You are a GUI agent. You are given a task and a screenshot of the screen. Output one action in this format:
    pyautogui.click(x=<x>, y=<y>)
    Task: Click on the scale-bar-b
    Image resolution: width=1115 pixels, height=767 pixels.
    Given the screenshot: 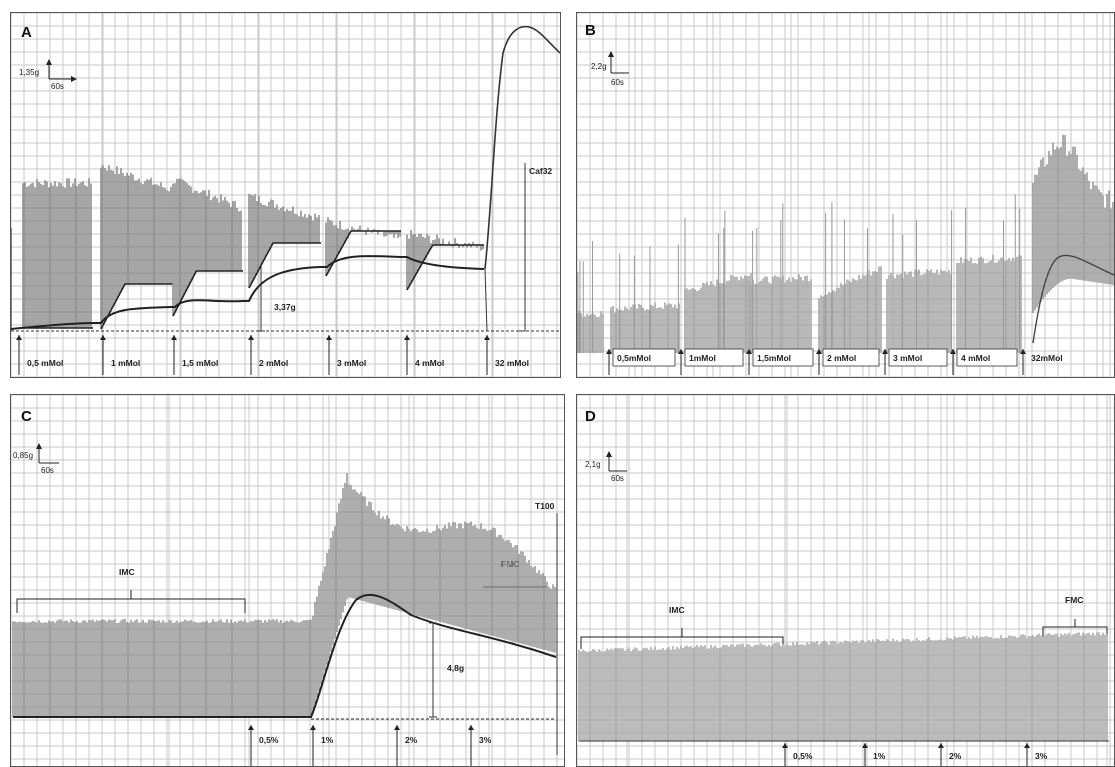 What is the action you would take?
    pyautogui.click(x=618, y=62)
    